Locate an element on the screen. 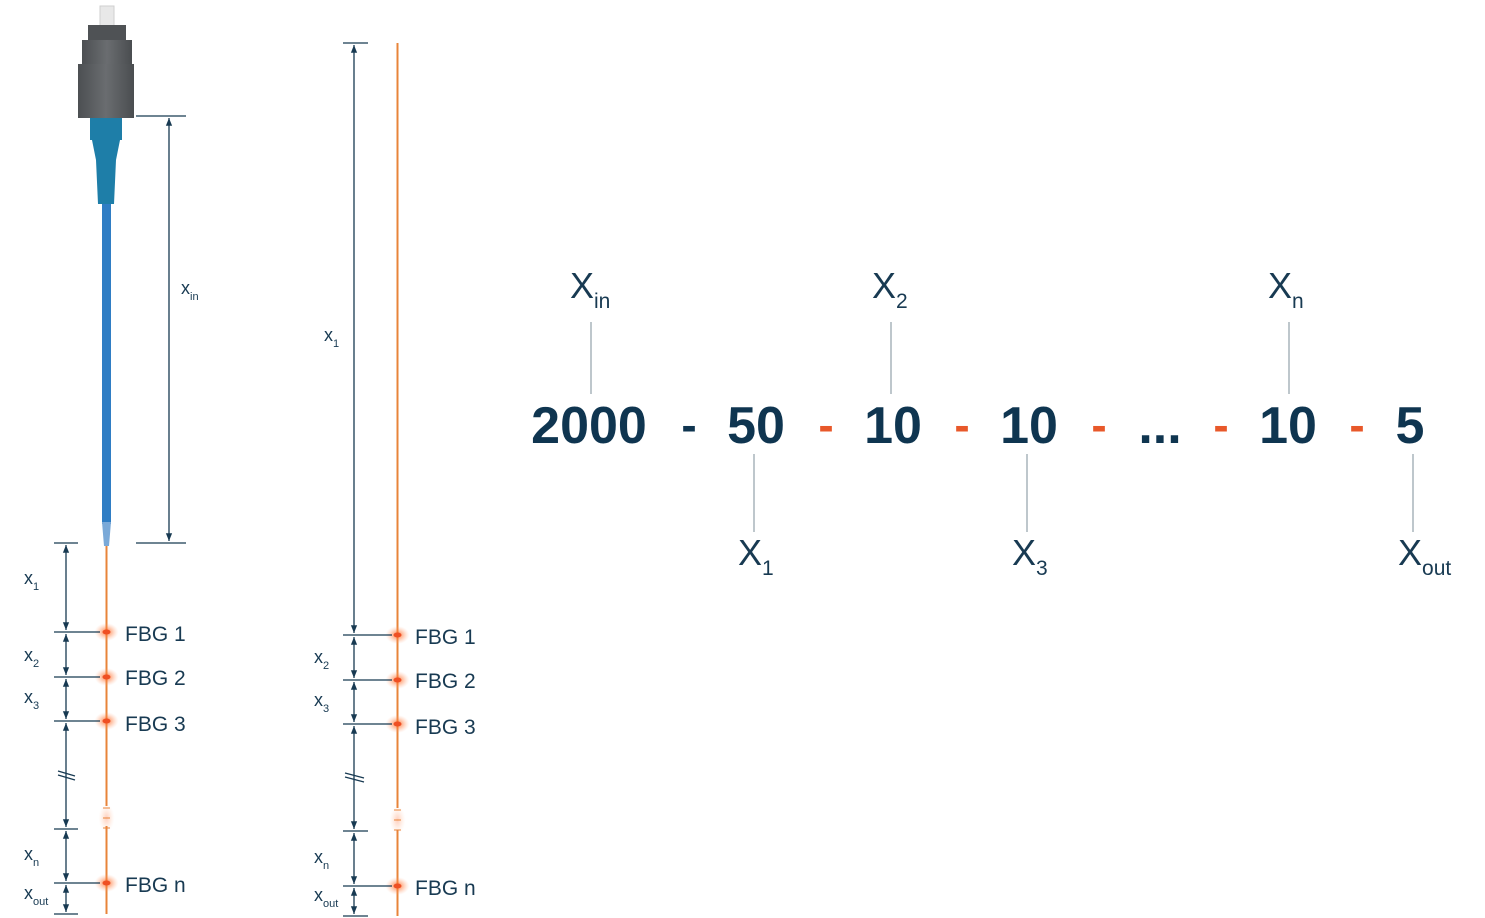  left-segment-dimensions is located at coordinates (77, 728).